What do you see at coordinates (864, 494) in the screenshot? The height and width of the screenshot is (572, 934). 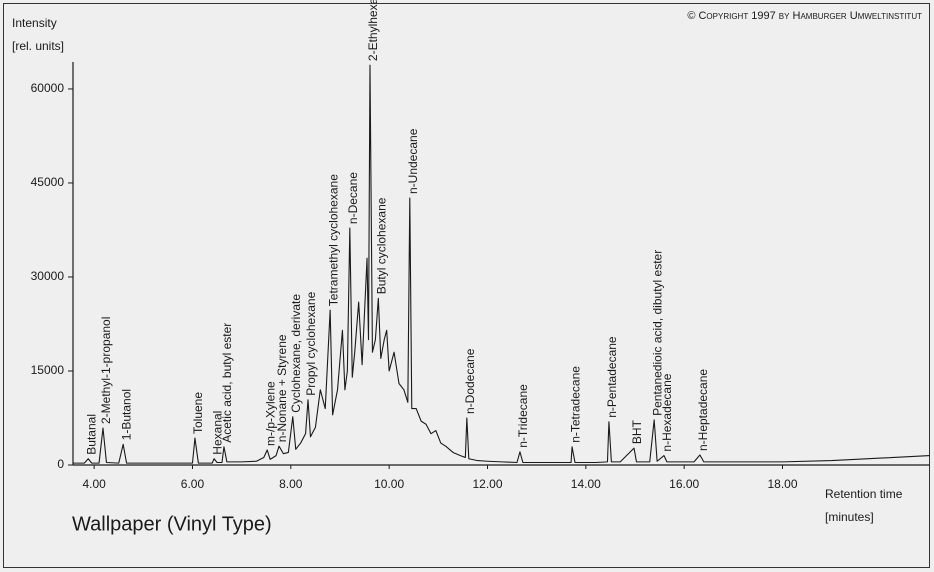 I see `x-axis-label: Retention time` at bounding box center [864, 494].